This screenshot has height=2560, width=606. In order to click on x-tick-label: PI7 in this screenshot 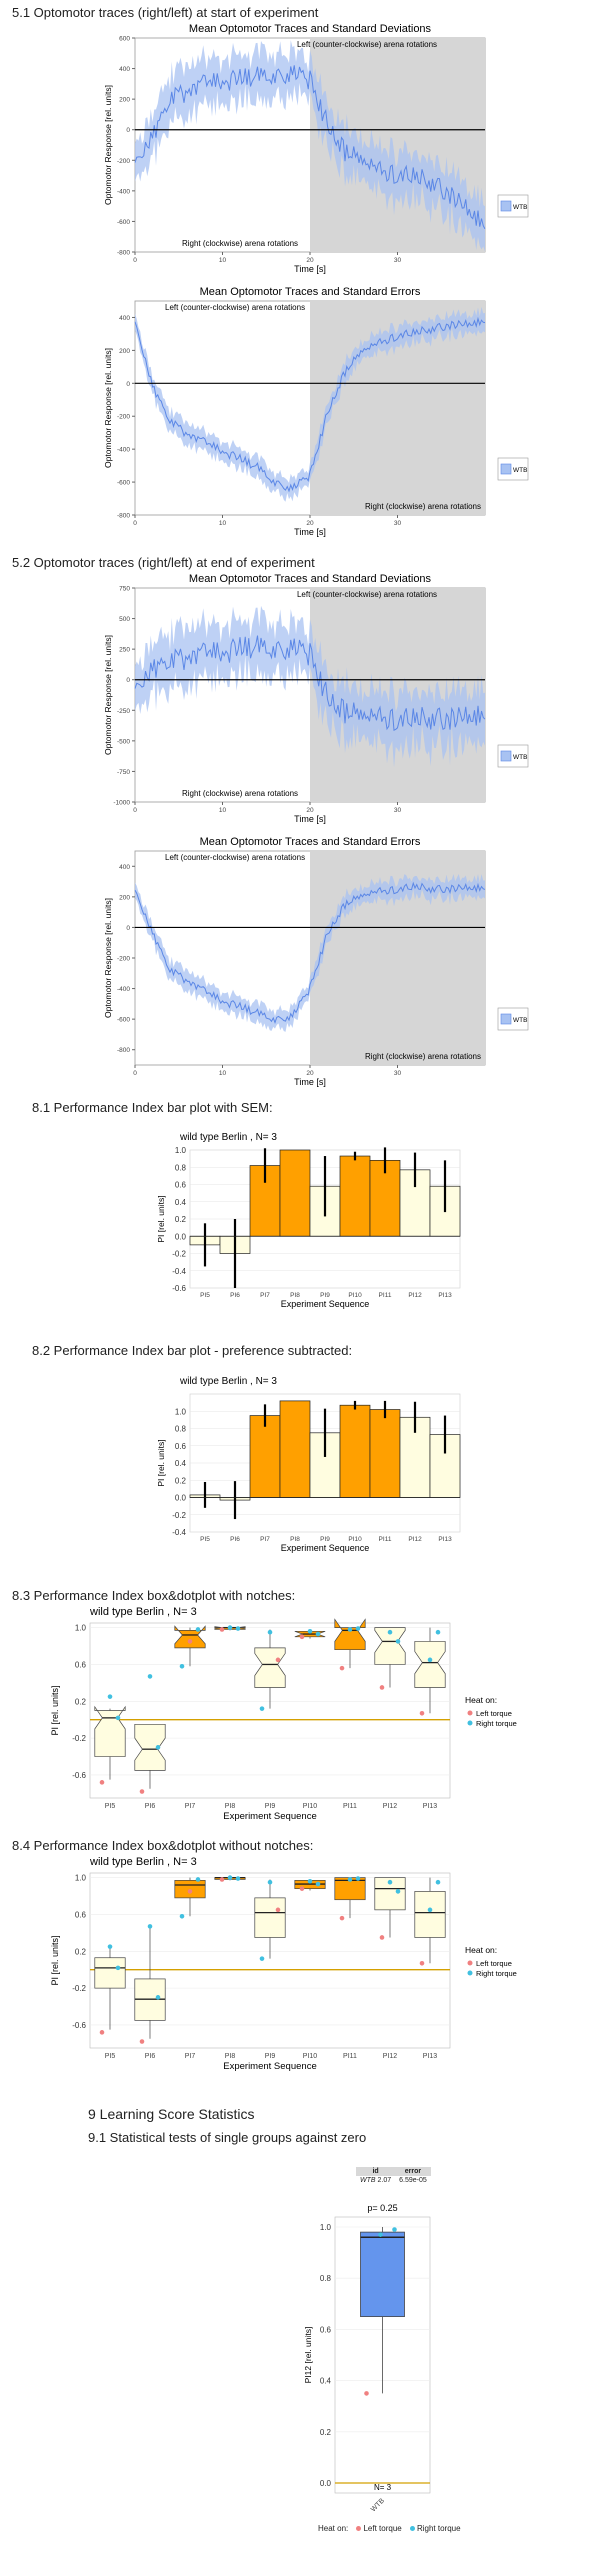, I will do `click(190, 1806)`.